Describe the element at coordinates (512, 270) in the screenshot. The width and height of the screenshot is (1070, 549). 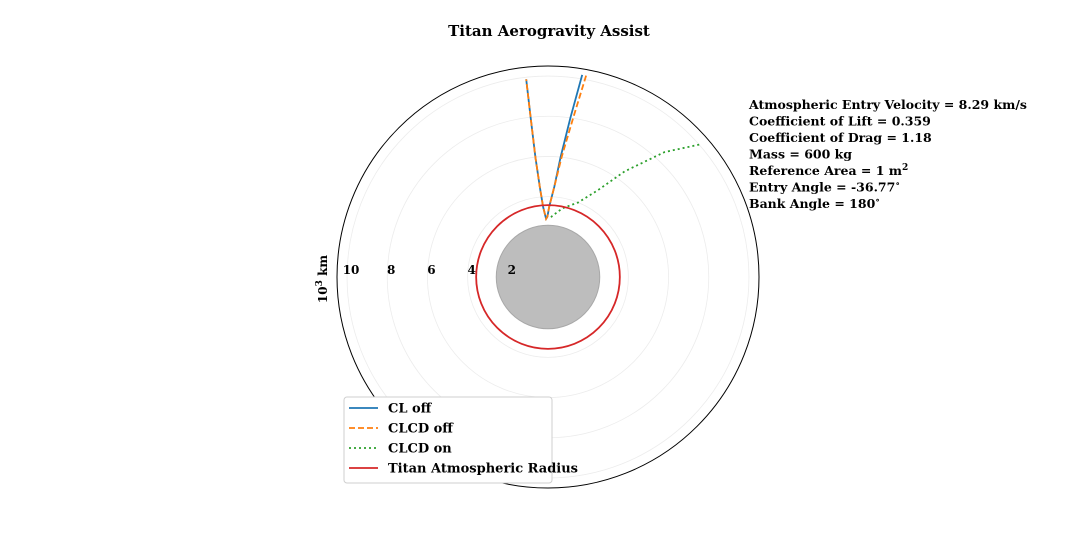
I see `radial-tick-label: 2` at that location.